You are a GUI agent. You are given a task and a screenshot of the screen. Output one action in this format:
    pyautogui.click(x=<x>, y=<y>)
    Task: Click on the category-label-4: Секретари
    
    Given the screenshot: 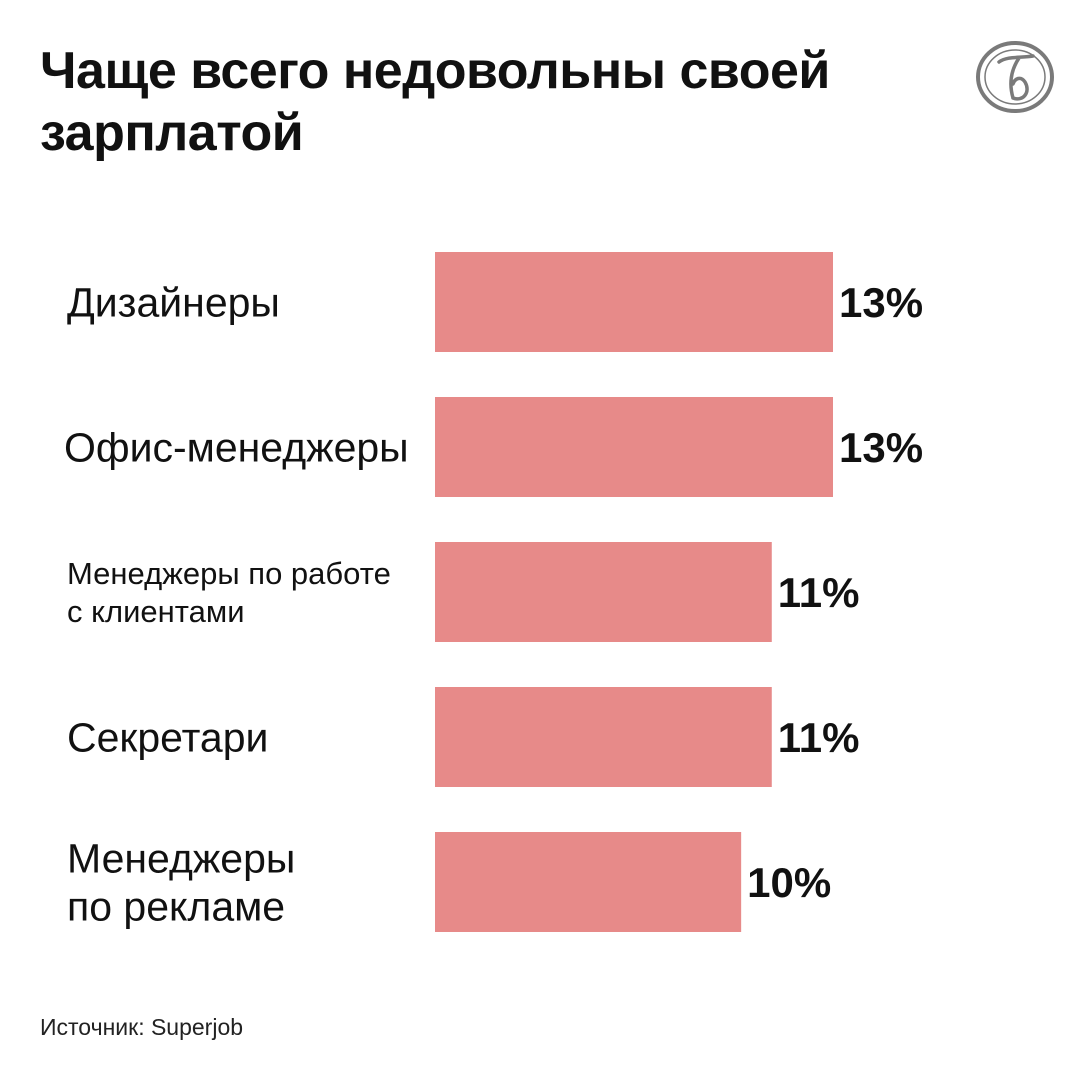 What is the action you would take?
    pyautogui.click(x=167, y=737)
    